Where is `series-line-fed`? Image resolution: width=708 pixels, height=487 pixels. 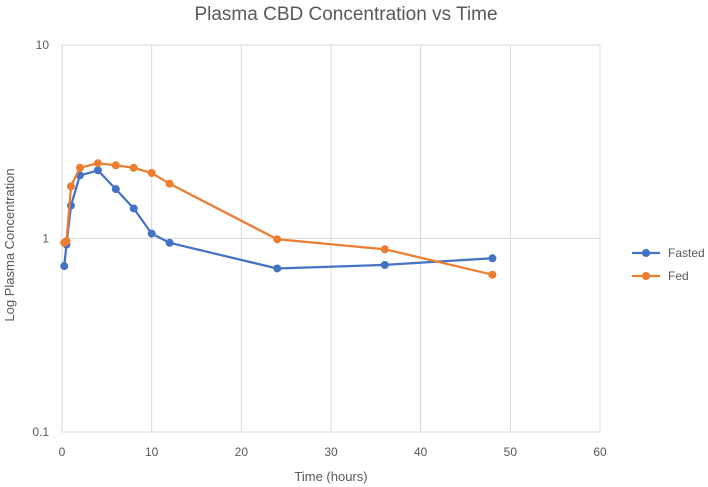
series-line-fed is located at coordinates (278, 219).